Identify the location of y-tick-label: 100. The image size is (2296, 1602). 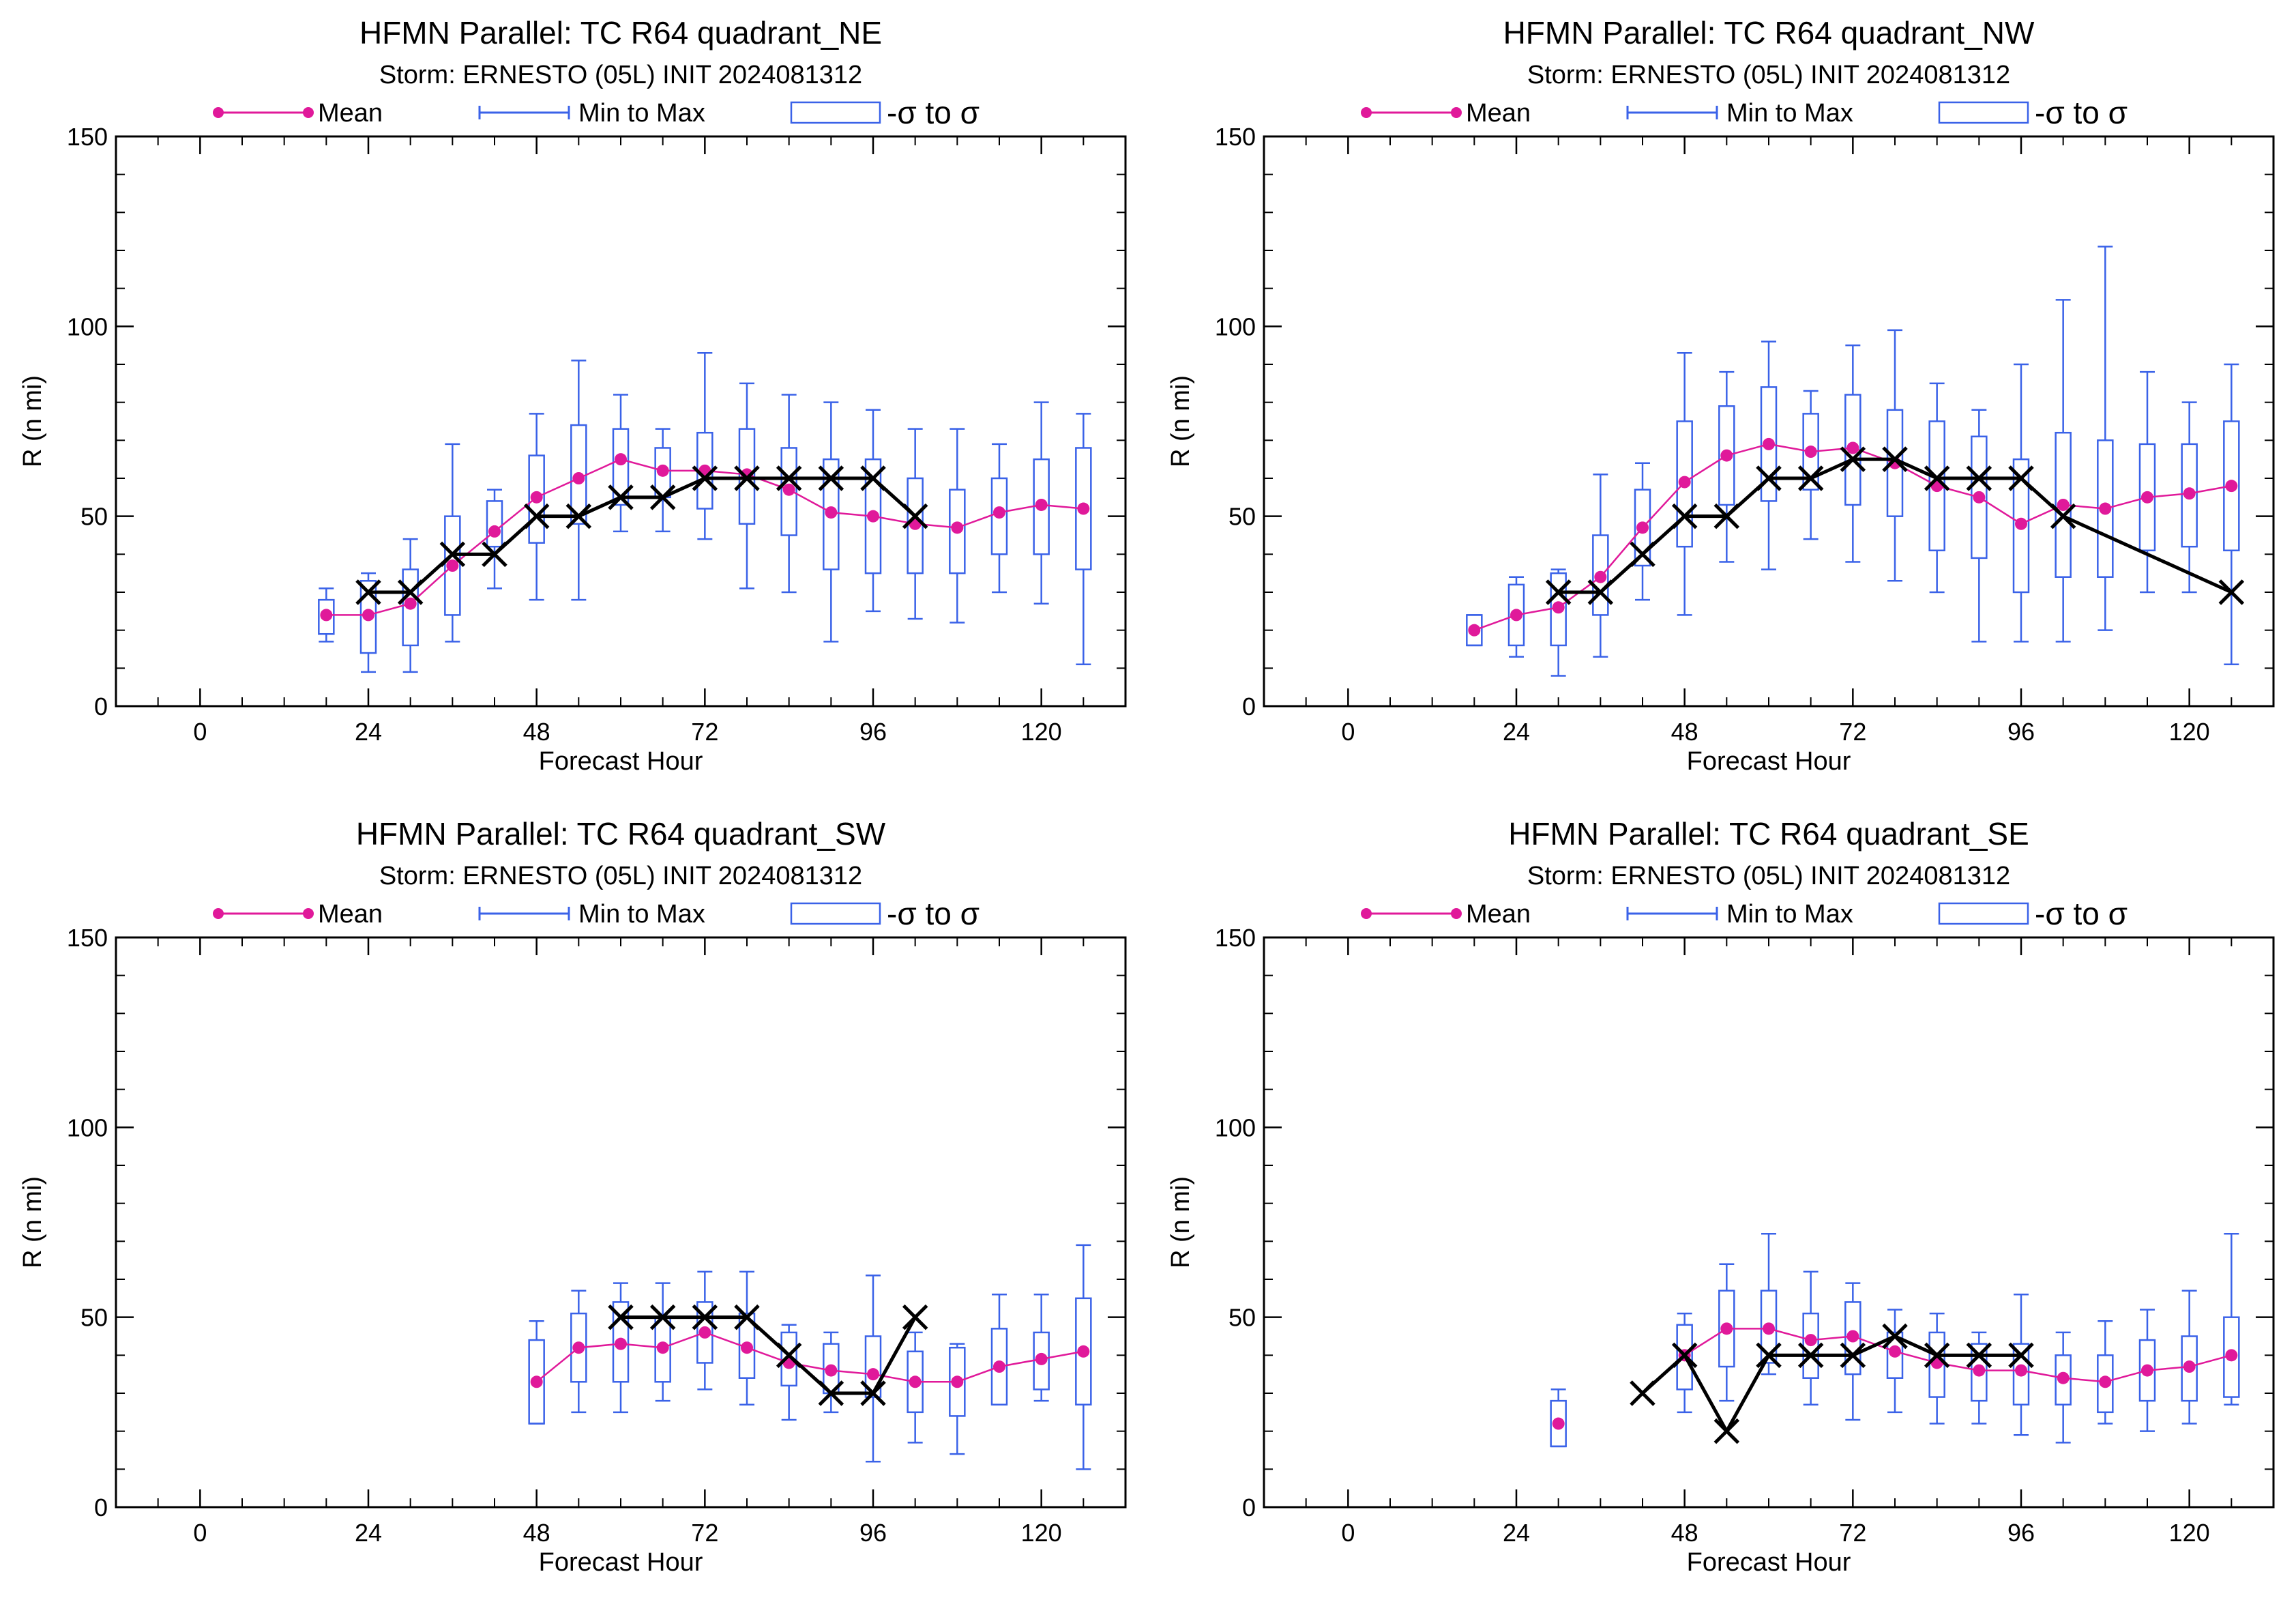
(1236, 1127).